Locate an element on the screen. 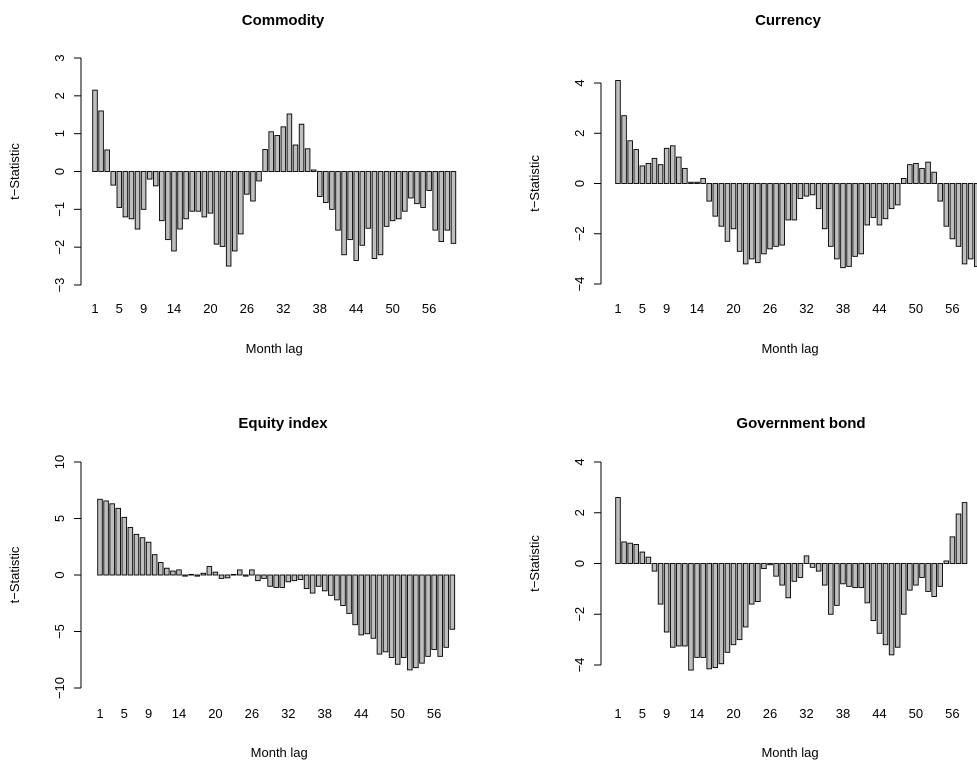 Image resolution: width=977 pixels, height=767 pixels. y-tick-label: −10 is located at coordinates (59, 688).